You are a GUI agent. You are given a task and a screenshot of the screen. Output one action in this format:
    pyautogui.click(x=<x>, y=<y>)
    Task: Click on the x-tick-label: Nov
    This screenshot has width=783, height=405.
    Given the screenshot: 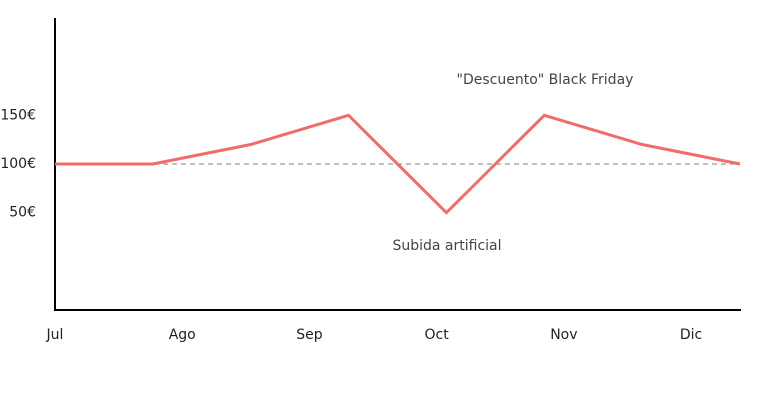 What is the action you would take?
    pyautogui.click(x=563, y=335)
    